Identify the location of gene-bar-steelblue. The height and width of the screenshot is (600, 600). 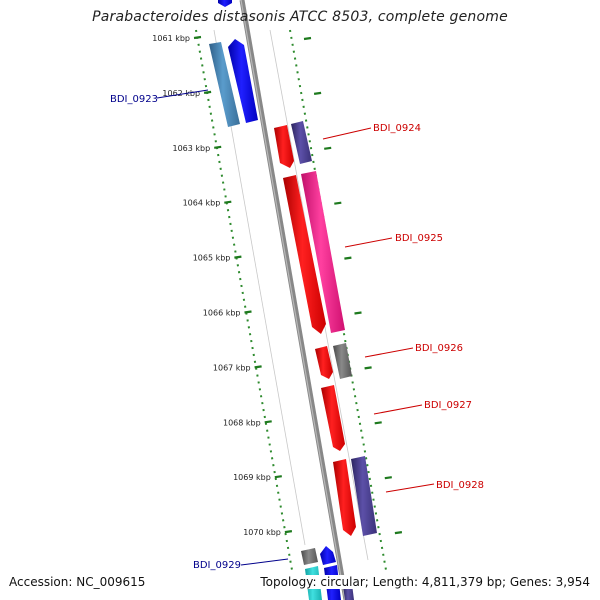
(224, 84).